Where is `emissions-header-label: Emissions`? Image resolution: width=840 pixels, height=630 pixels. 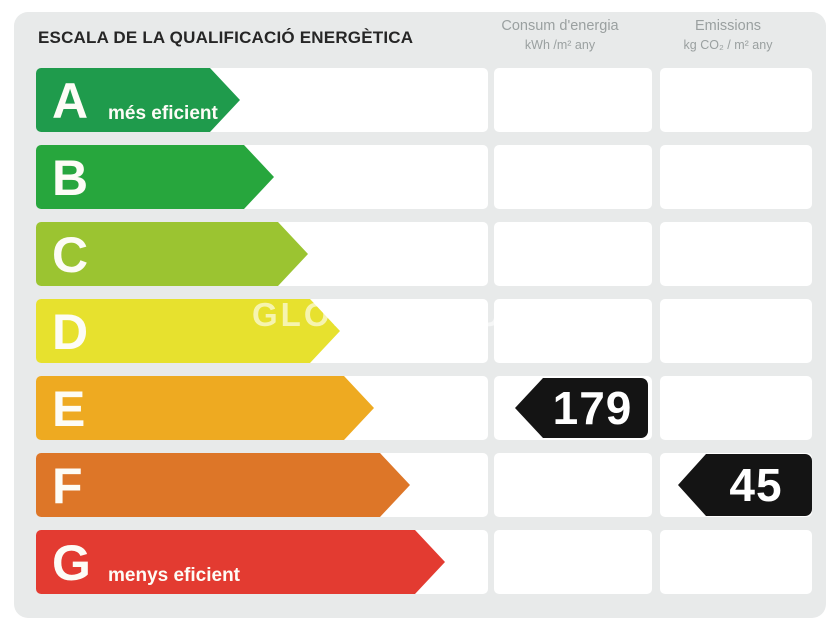 emissions-header-label: Emissions is located at coordinates (728, 26).